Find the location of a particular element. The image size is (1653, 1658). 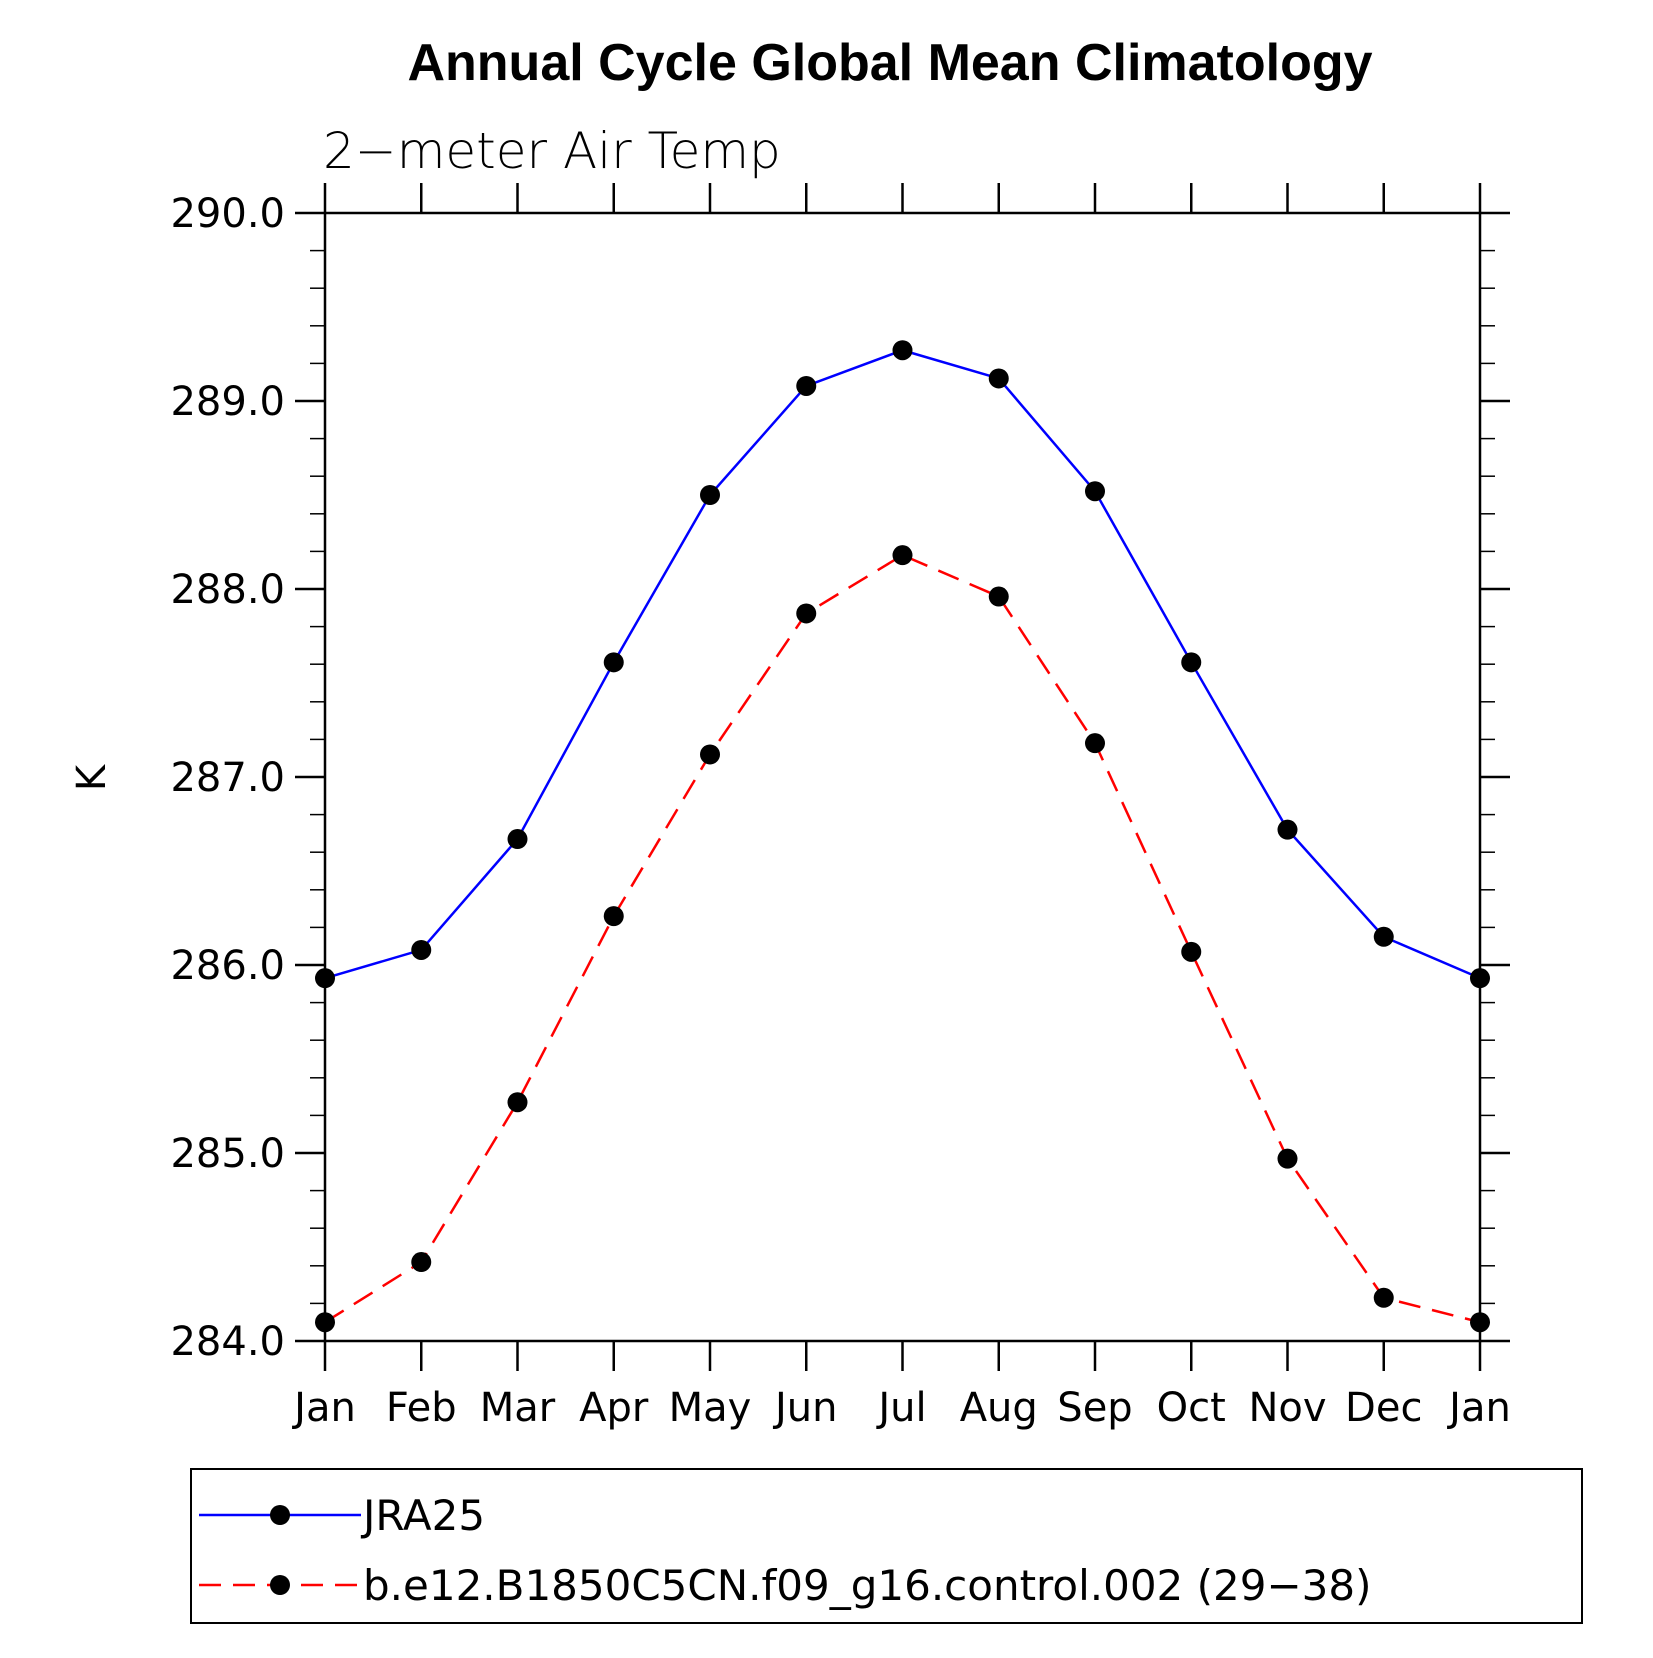

y-axis-label: K is located at coordinates (92, 777).